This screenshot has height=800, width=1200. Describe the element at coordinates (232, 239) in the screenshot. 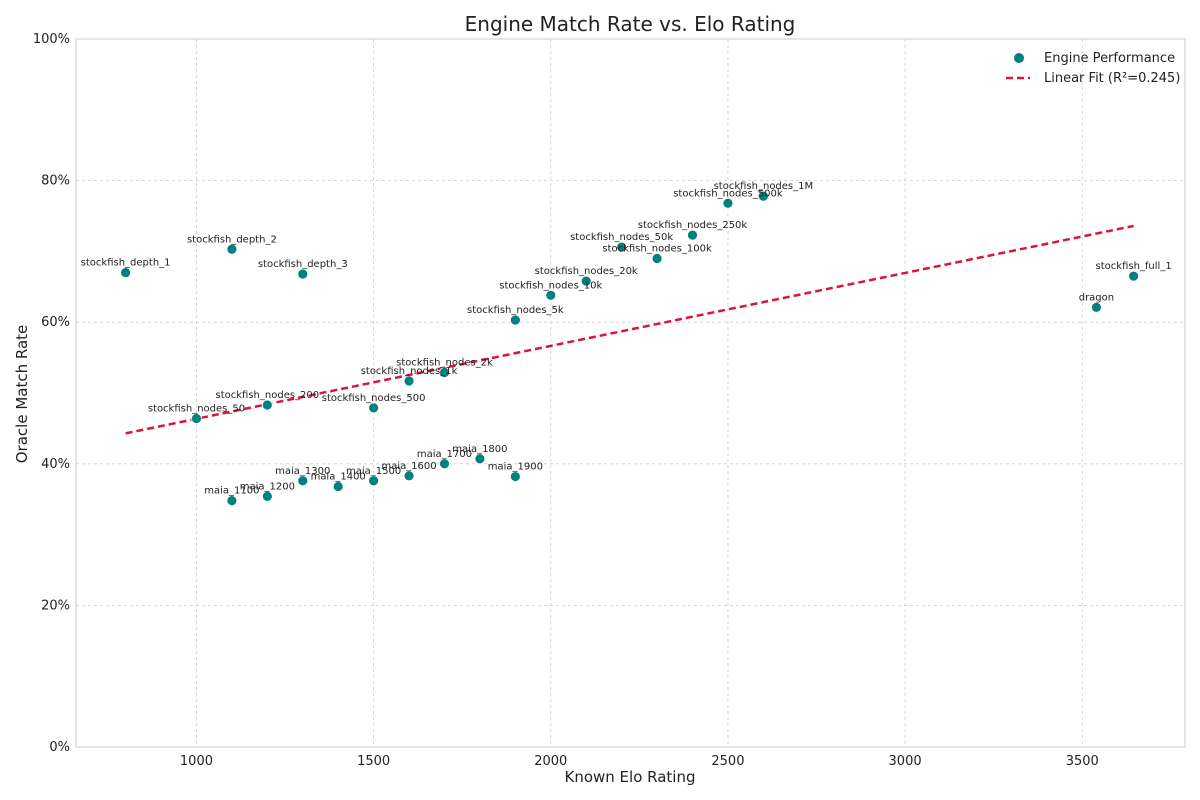

I see `data-point-label: stockfish_depth_2` at that location.